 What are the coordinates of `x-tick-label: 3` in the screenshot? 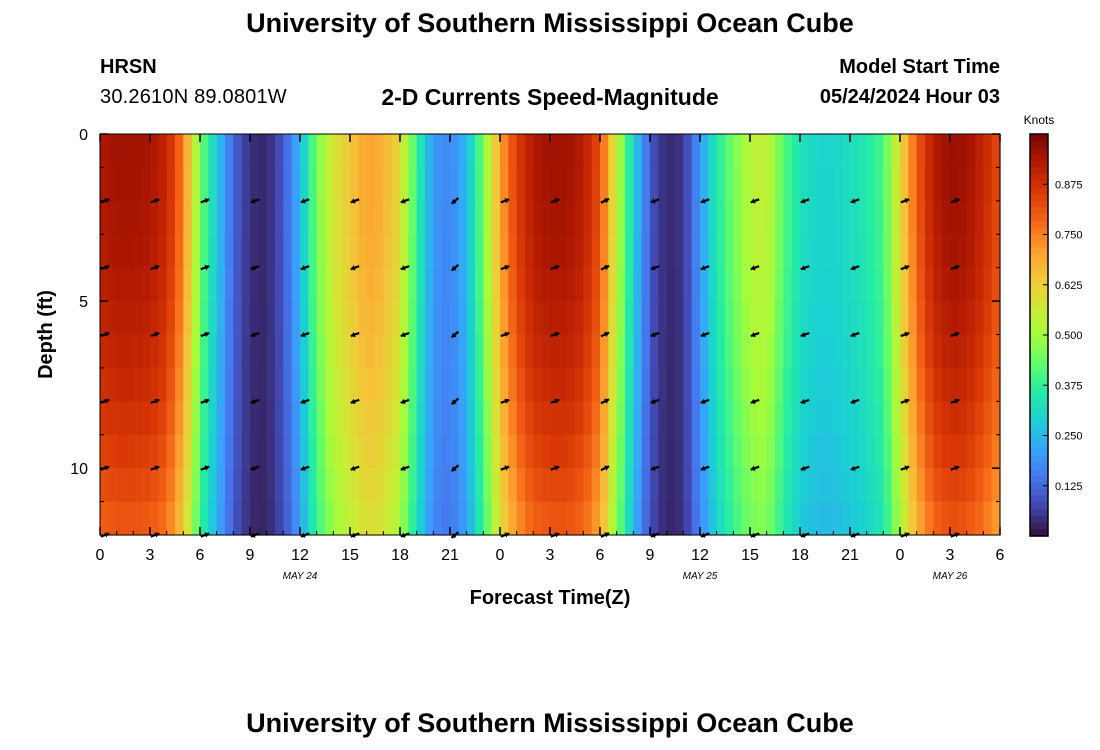 It's located at (550, 555).